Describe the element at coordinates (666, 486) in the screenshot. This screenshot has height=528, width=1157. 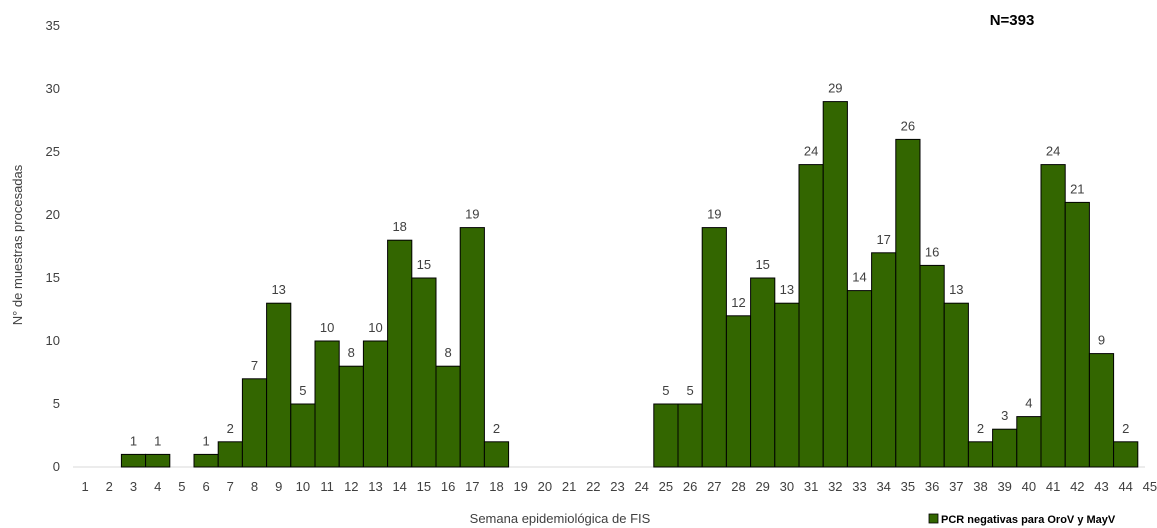
I see `x-tick-label: 25` at that location.